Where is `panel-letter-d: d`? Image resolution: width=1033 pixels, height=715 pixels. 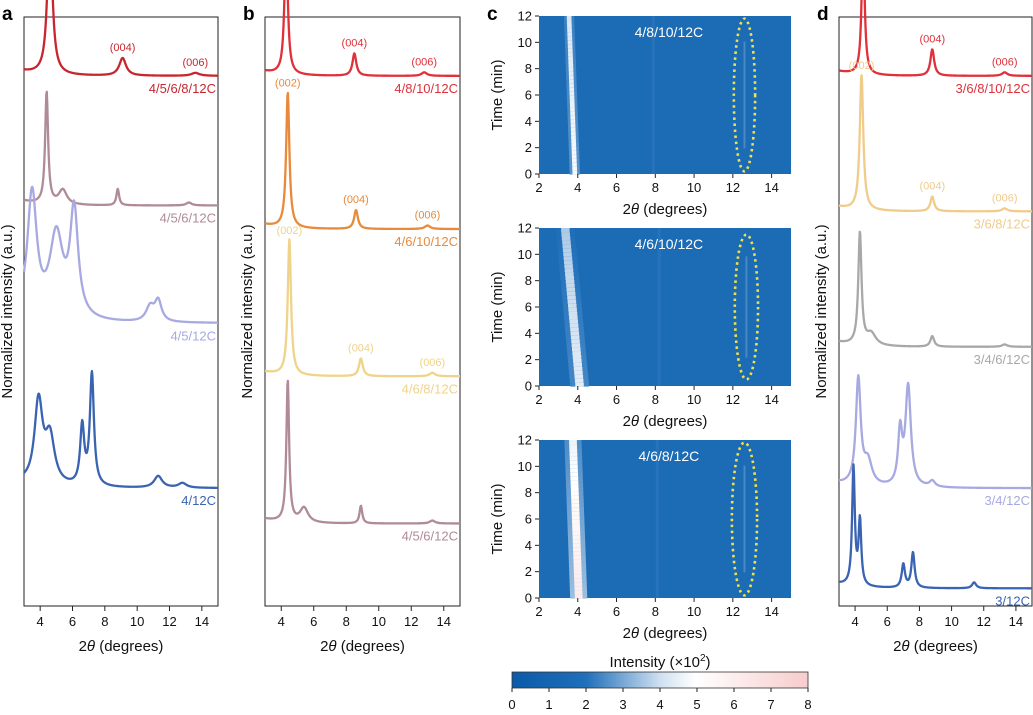 panel-letter-d: d is located at coordinates (823, 14).